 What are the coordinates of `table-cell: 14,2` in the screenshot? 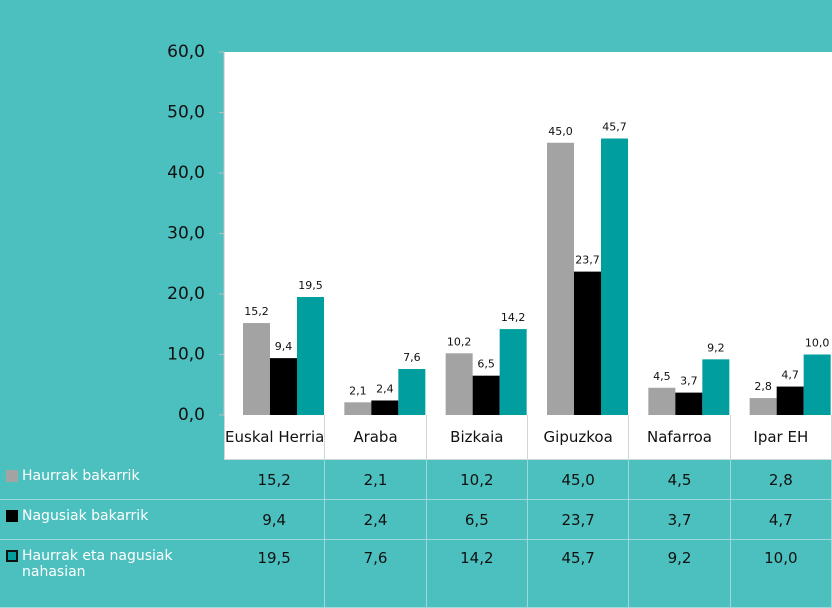 It's located at (477, 574).